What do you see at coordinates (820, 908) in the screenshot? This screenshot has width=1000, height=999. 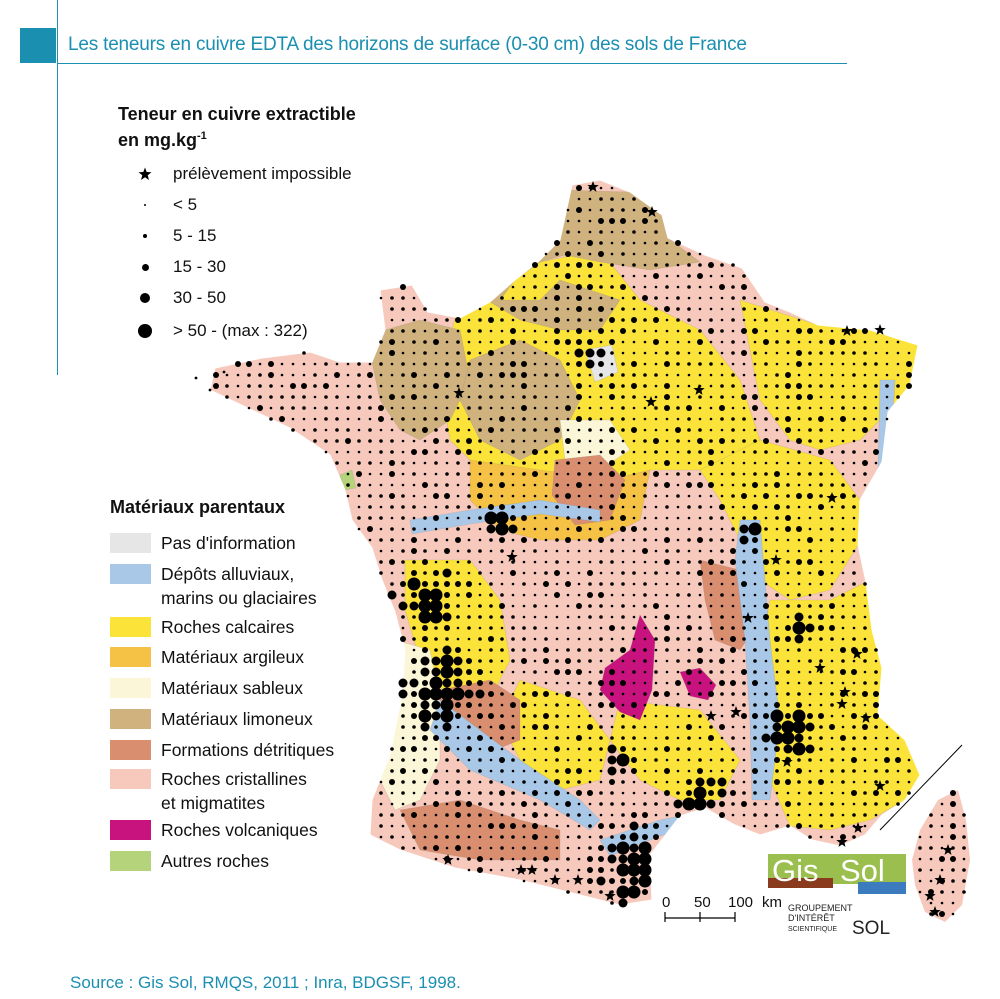 I see `logo-line1: GROUPEMENT` at bounding box center [820, 908].